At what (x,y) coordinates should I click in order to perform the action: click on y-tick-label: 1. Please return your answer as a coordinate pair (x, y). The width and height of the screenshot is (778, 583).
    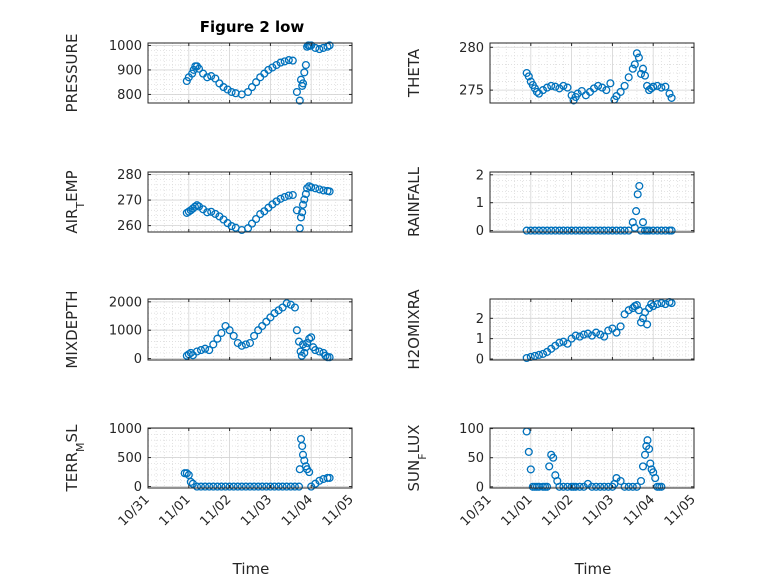
    Looking at the image, I should click on (480, 339).